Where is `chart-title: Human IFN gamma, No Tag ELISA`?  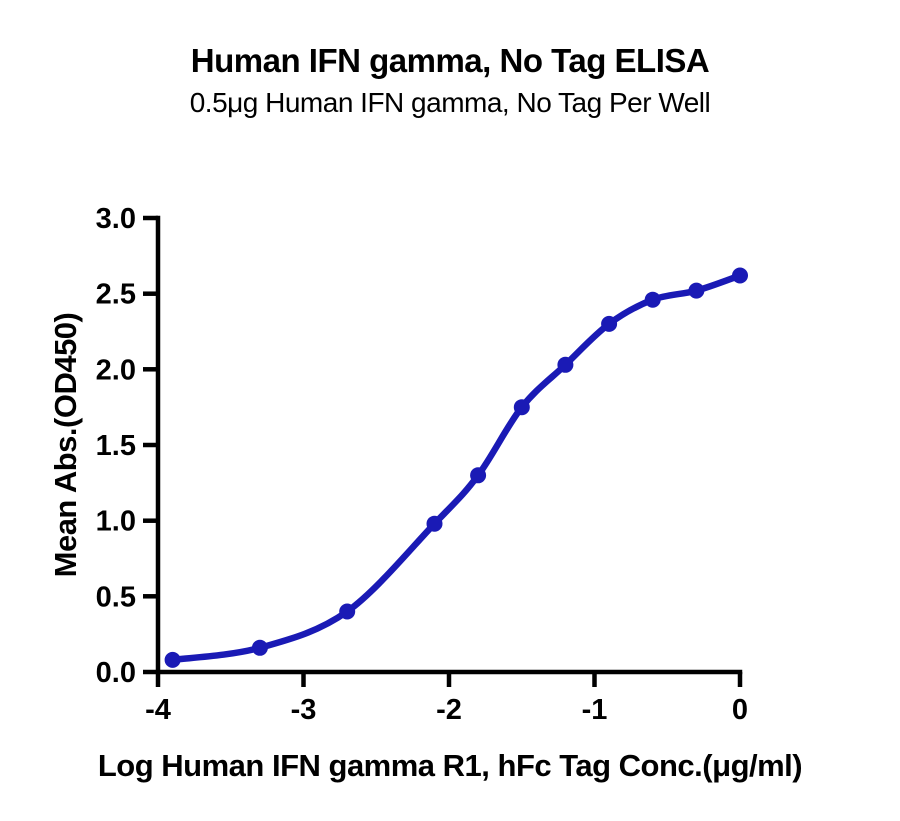
chart-title: Human IFN gamma, No Tag ELISA is located at coordinates (450, 60).